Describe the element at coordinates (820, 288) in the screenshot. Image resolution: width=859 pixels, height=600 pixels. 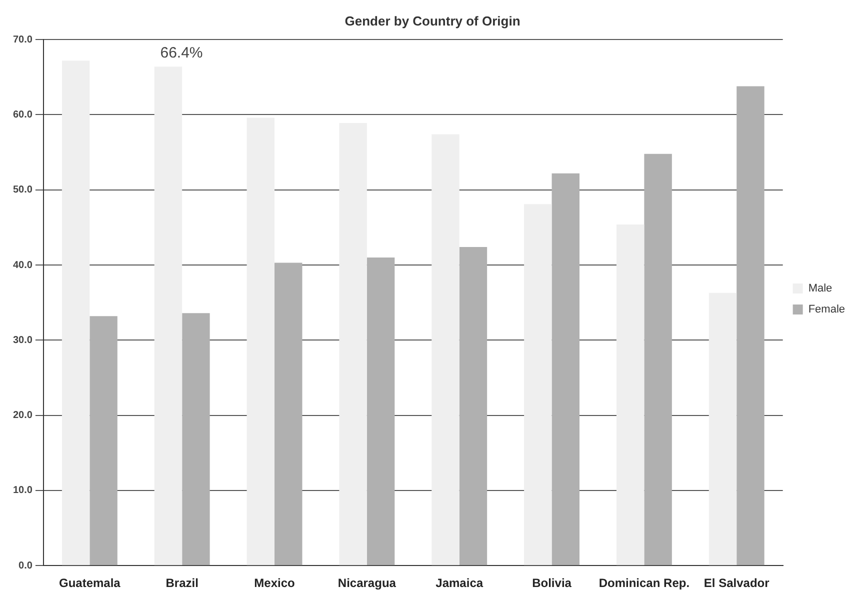
I see `legend-label: Male` at that location.